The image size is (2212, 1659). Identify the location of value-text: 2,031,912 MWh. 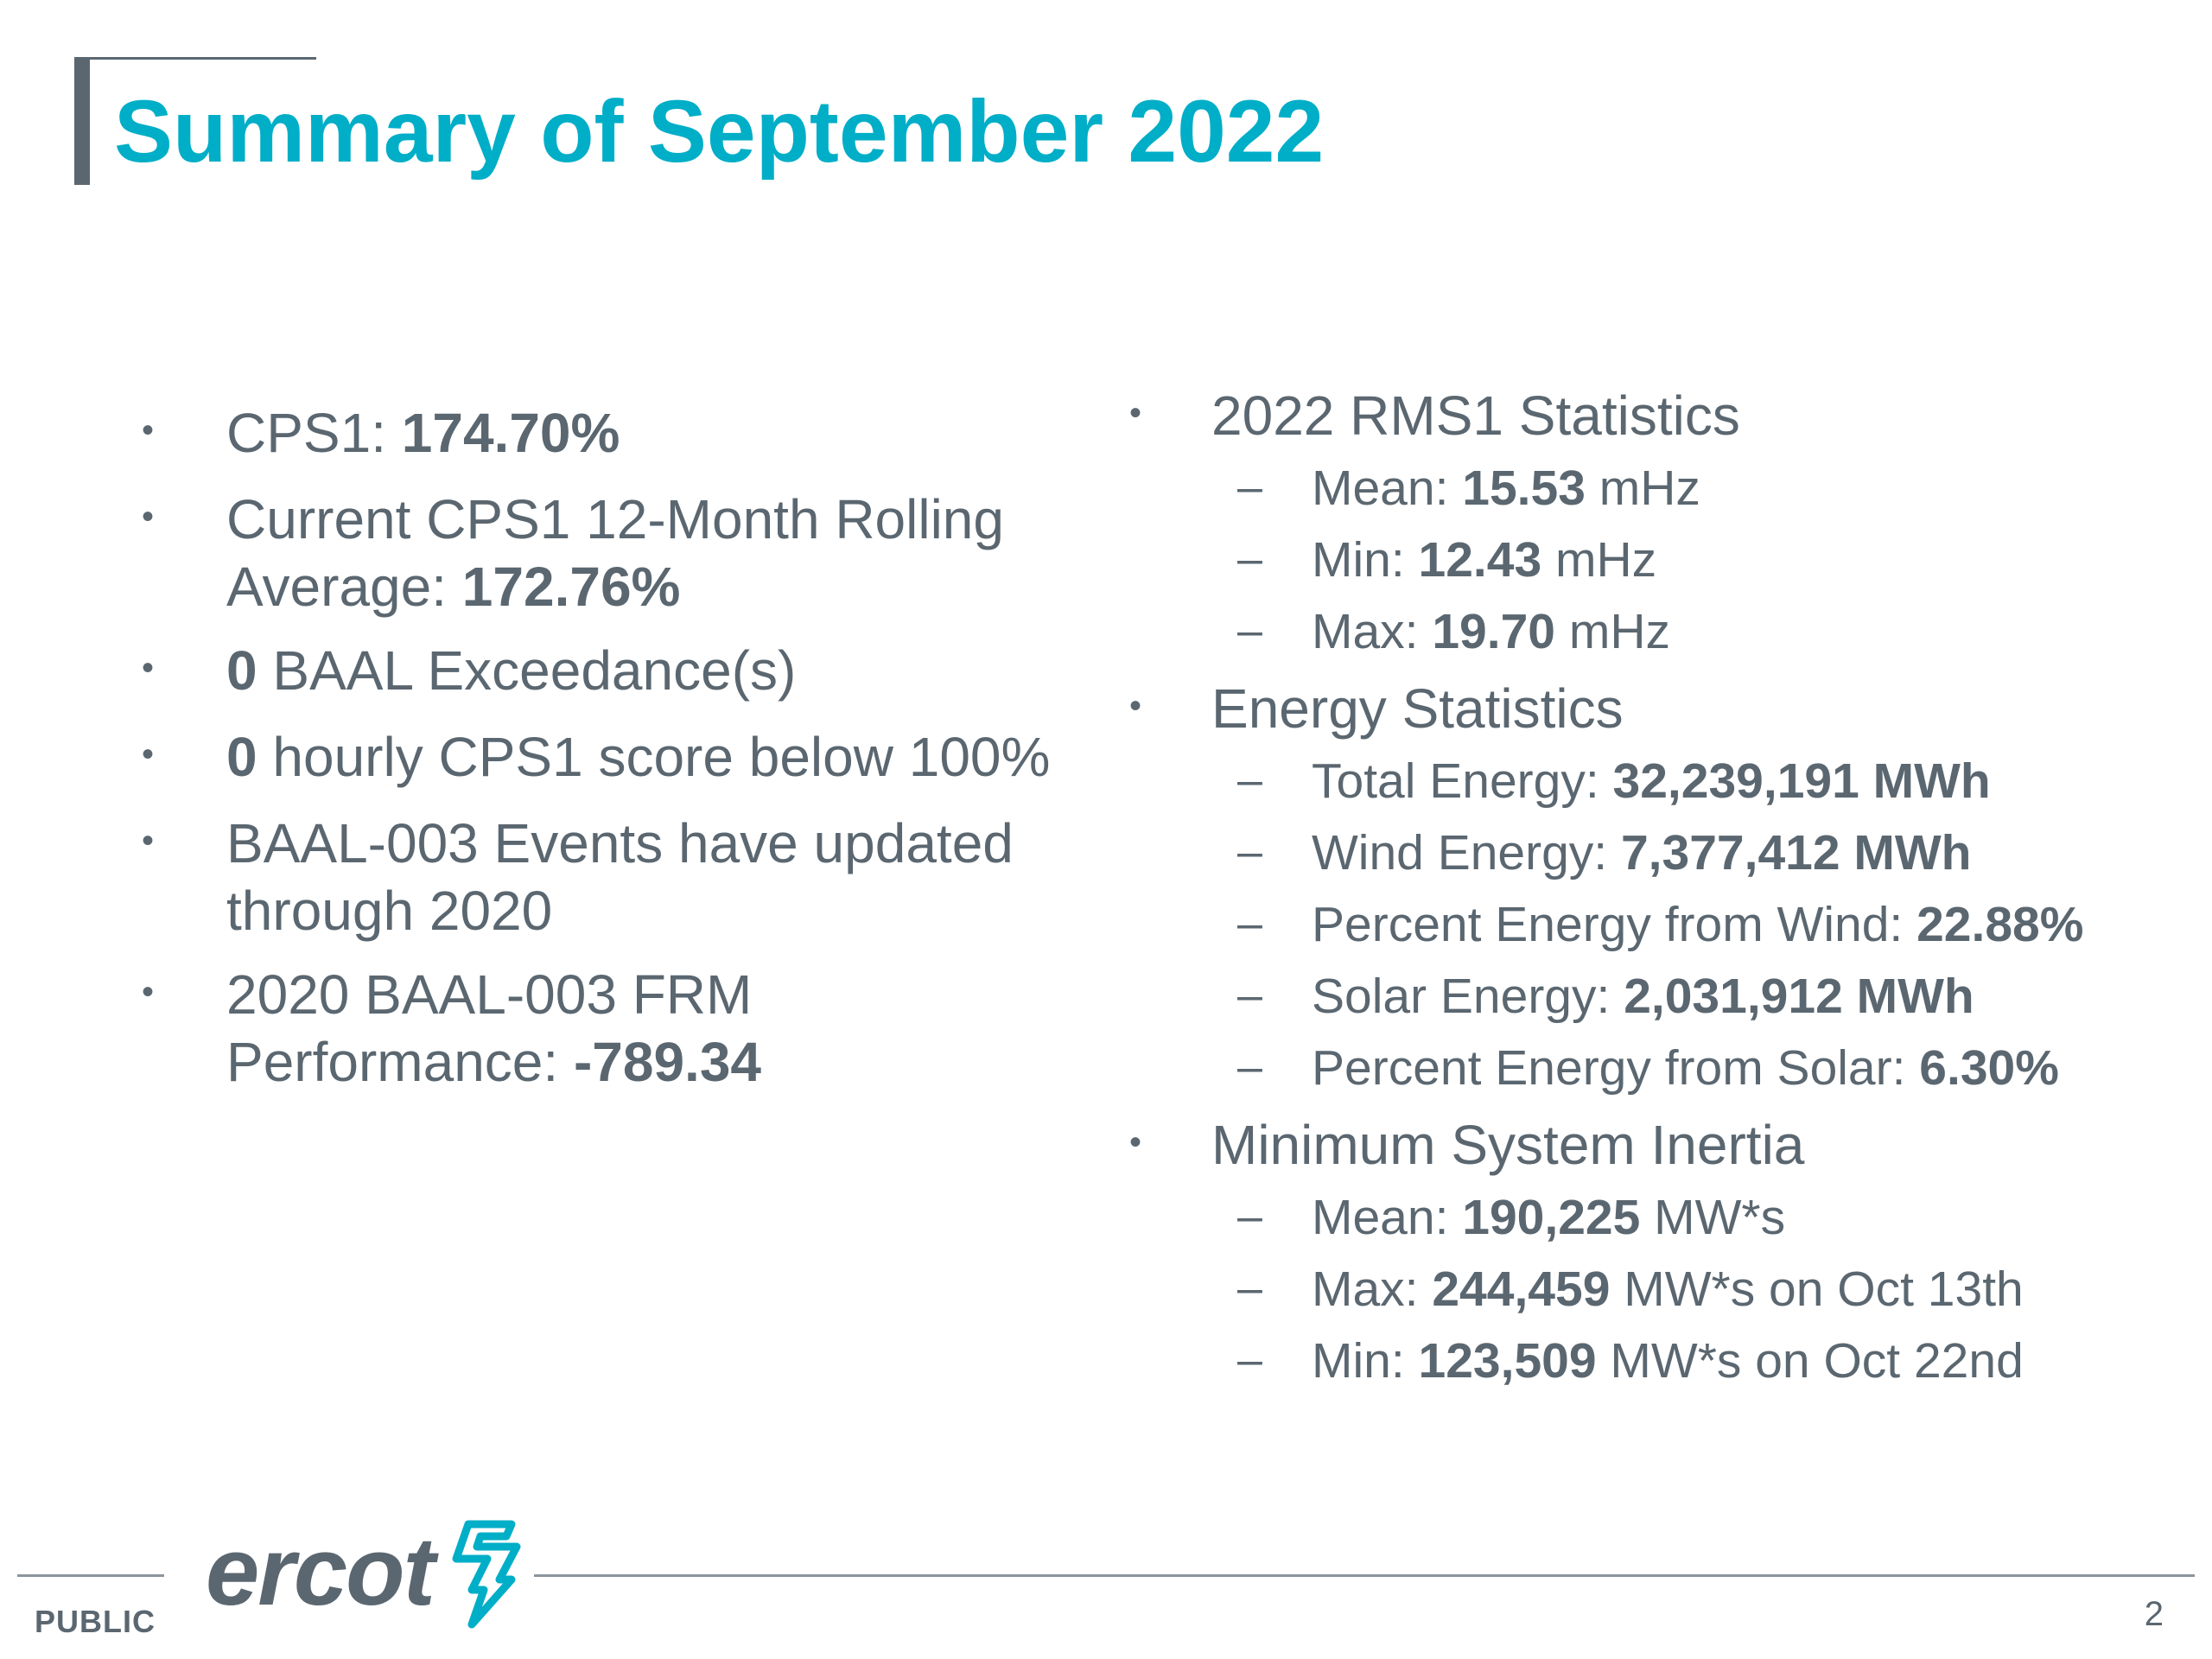
(1799, 996).